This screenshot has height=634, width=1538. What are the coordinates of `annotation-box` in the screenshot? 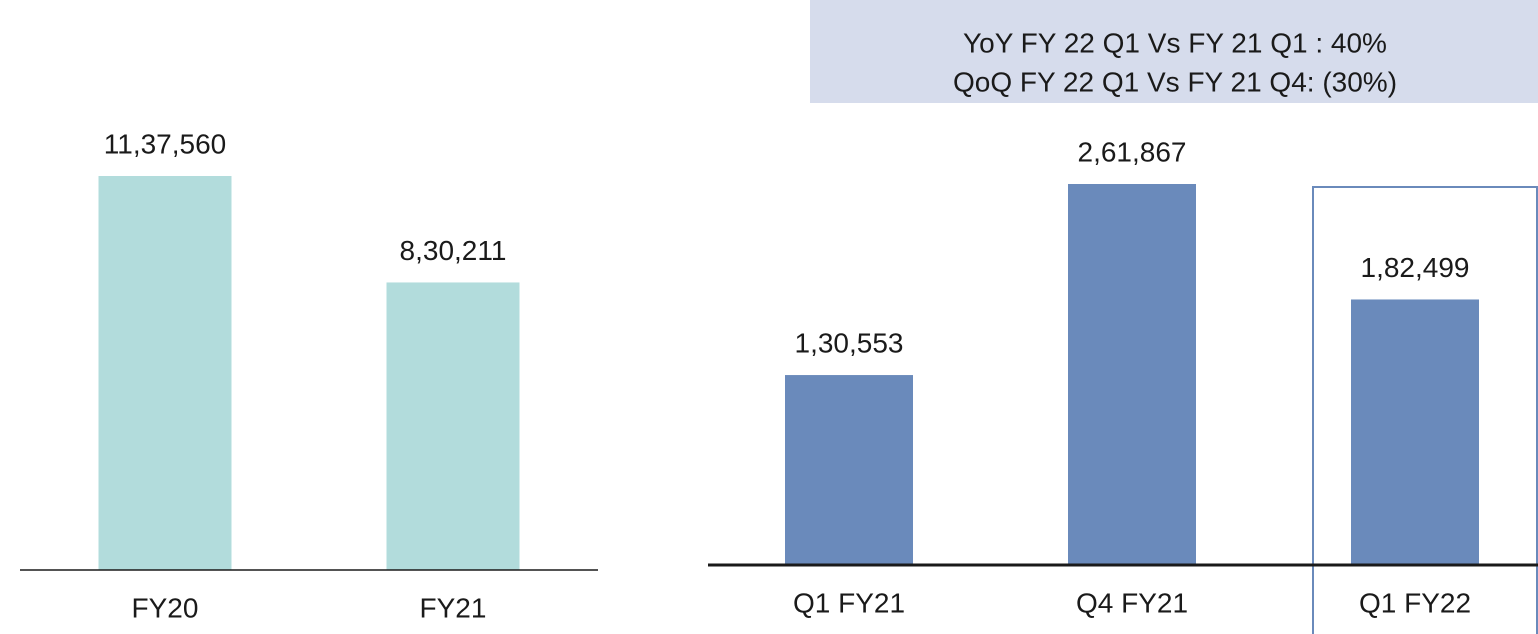 It's located at (1174, 51).